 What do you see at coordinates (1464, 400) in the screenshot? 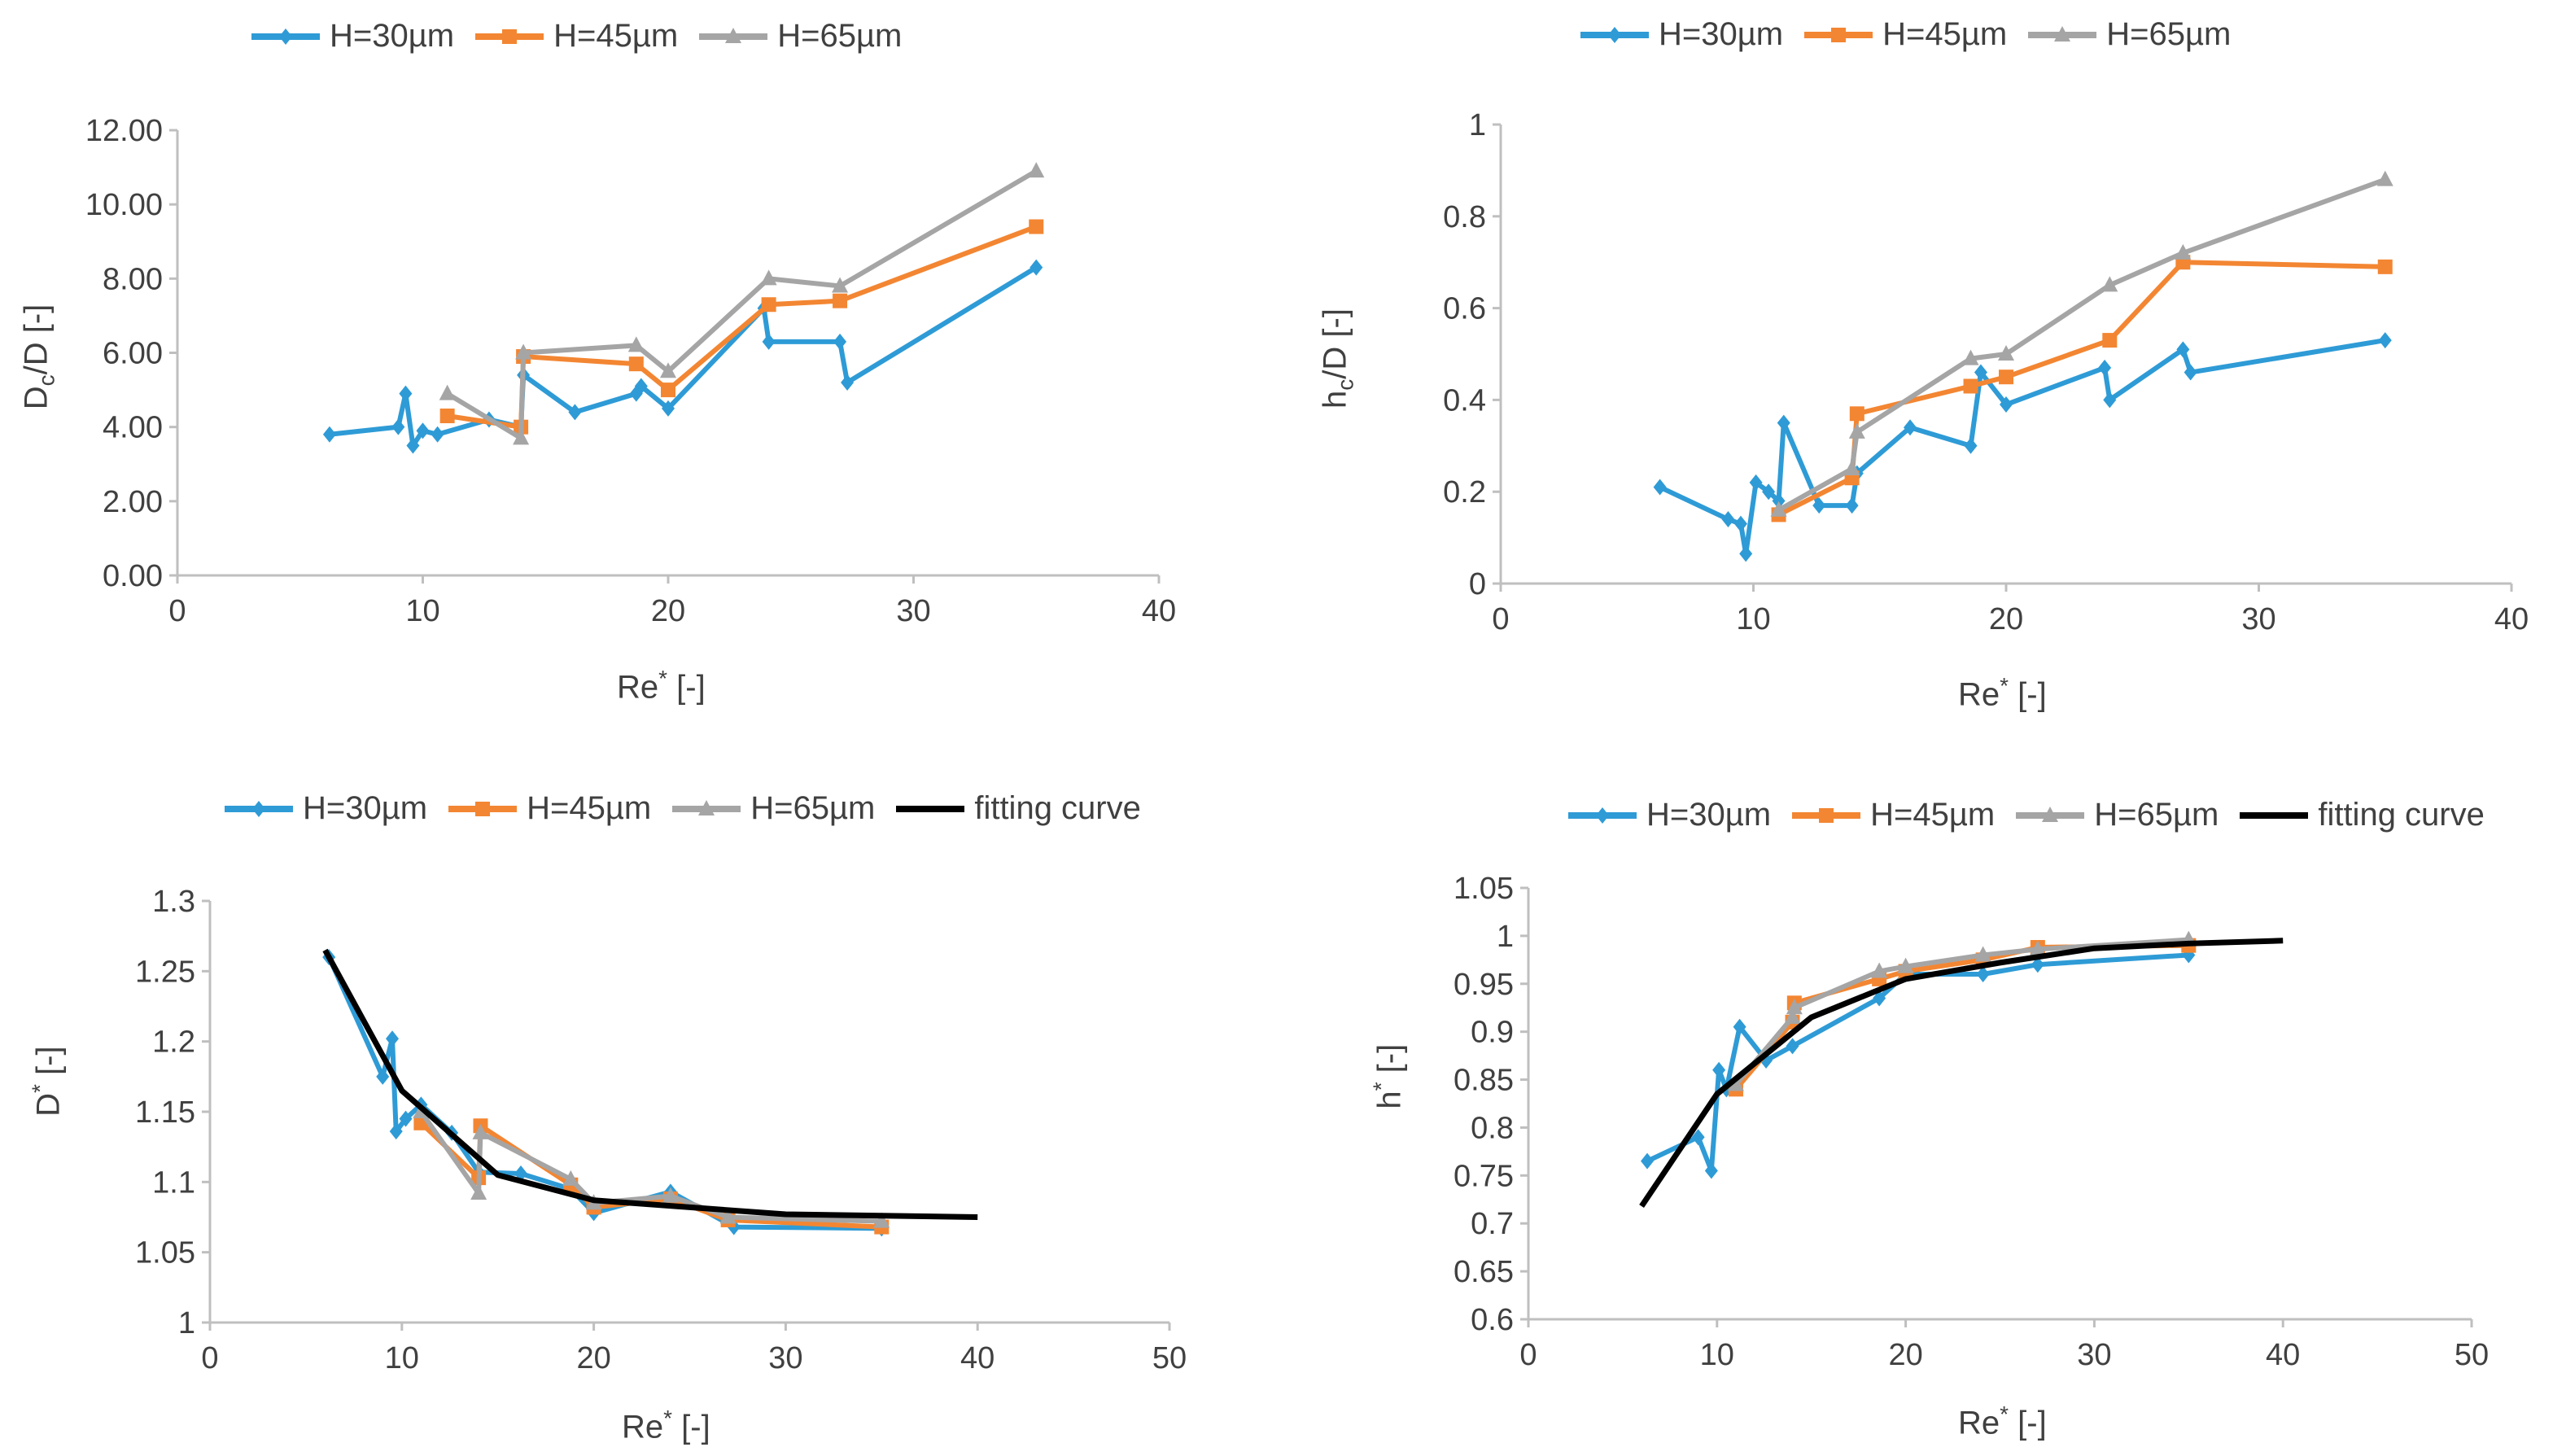
I see `y-tick-label: 0.4` at bounding box center [1464, 400].